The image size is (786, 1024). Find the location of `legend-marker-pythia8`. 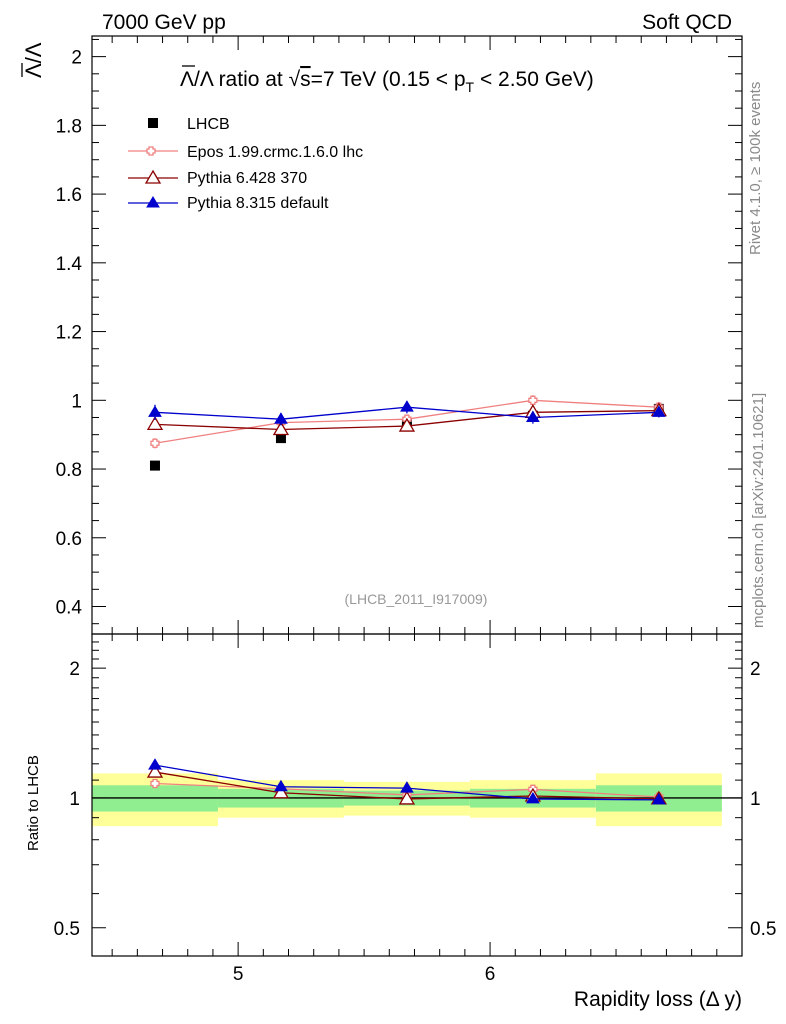

legend-marker-pythia8 is located at coordinates (153, 202).